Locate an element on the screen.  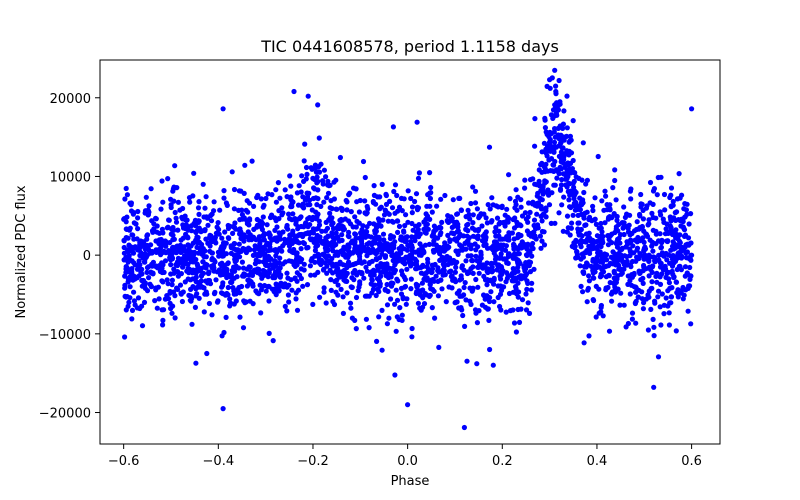
x-tick-label: 0.0 is located at coordinates (407, 461).